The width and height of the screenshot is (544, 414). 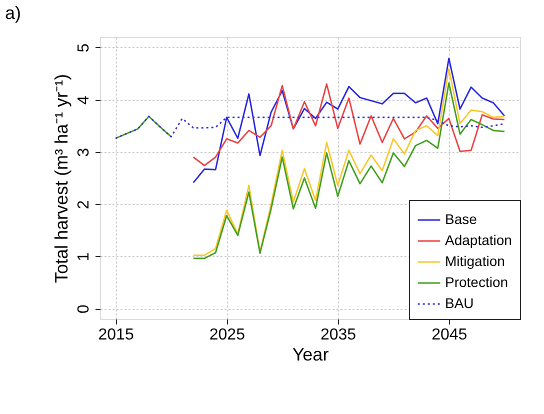 What do you see at coordinates (478, 240) in the screenshot?
I see `legend-label: Adaptation` at bounding box center [478, 240].